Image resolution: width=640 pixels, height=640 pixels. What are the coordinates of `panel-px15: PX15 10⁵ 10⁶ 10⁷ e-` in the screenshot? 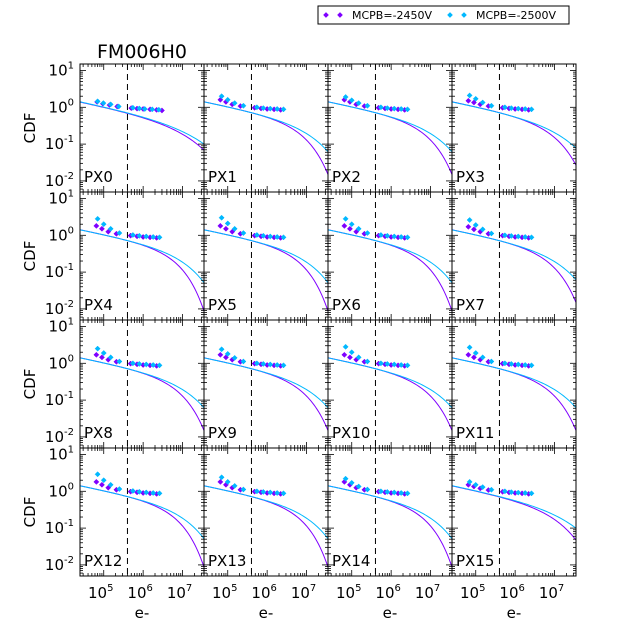 It's located at (514, 534).